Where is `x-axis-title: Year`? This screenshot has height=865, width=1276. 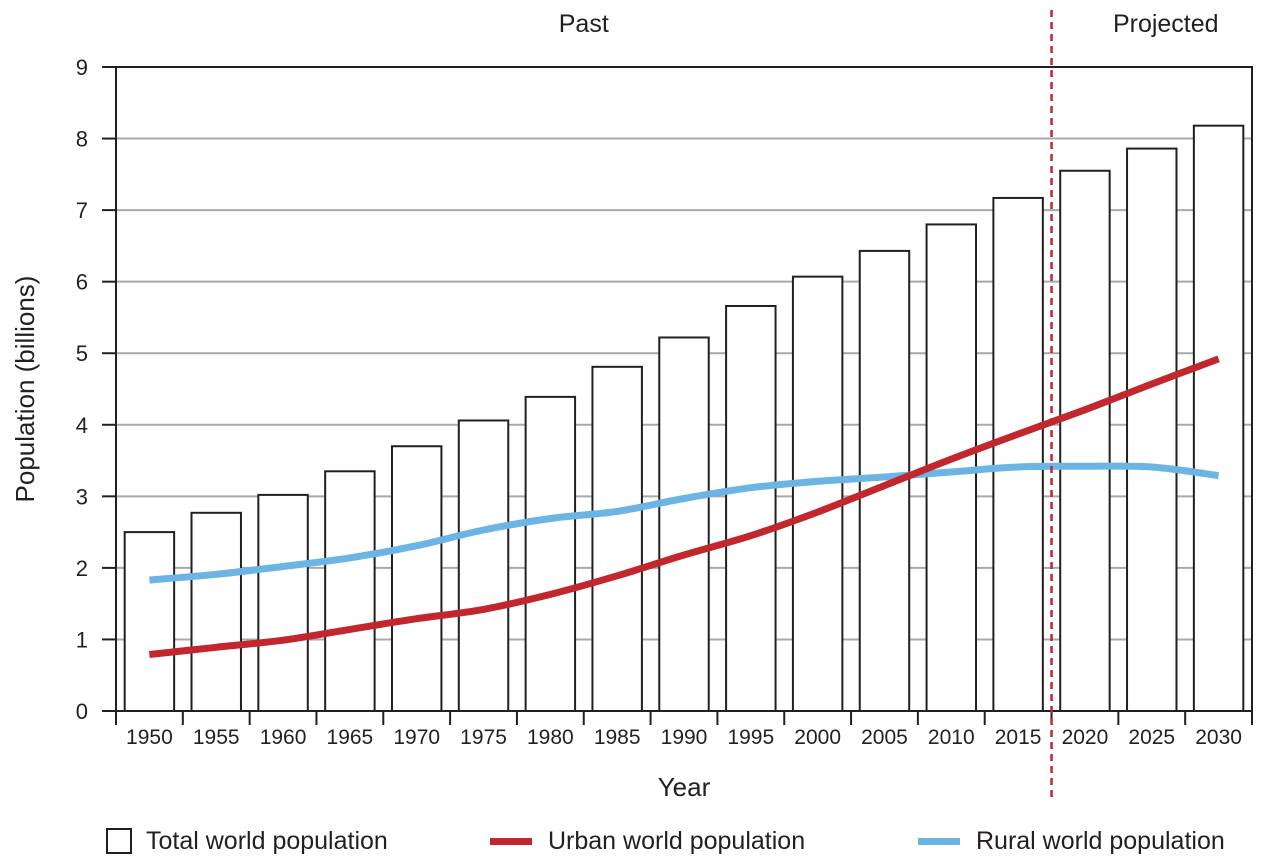 x-axis-title: Year is located at coordinates (684, 787).